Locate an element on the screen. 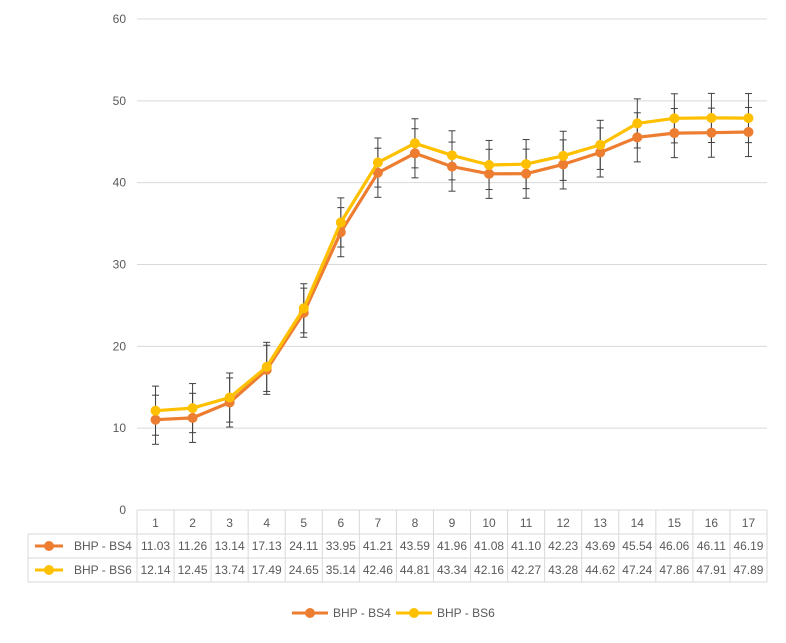  data-label: 12.14 is located at coordinates (156, 570).